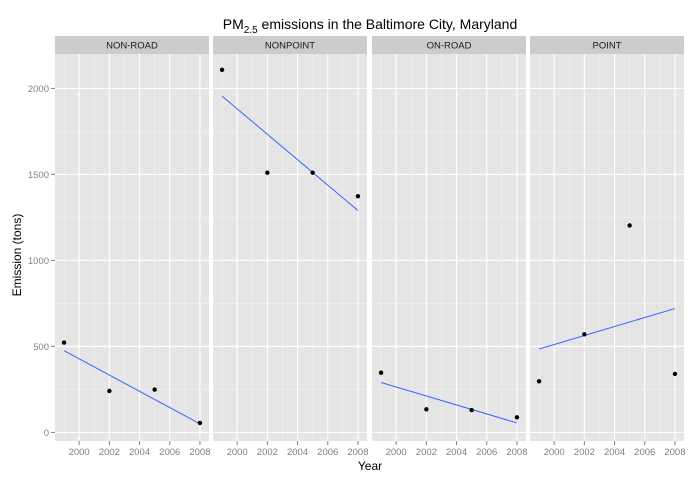 The height and width of the screenshot is (480, 700). What do you see at coordinates (251, 30) in the screenshot?
I see `chart-title-subscript: 2.5` at bounding box center [251, 30].